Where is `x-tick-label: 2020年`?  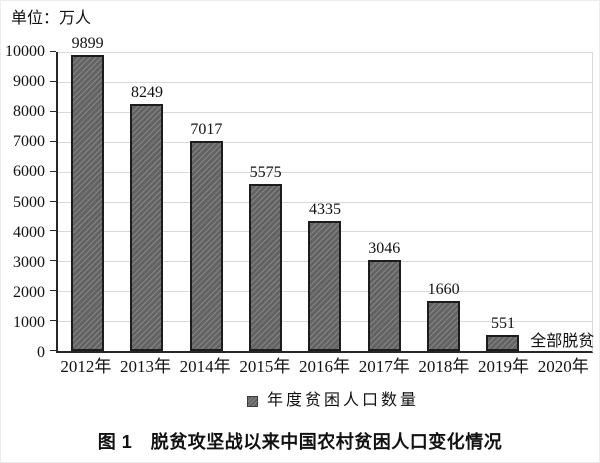 x-tick-label: 2020年 is located at coordinates (563, 366).